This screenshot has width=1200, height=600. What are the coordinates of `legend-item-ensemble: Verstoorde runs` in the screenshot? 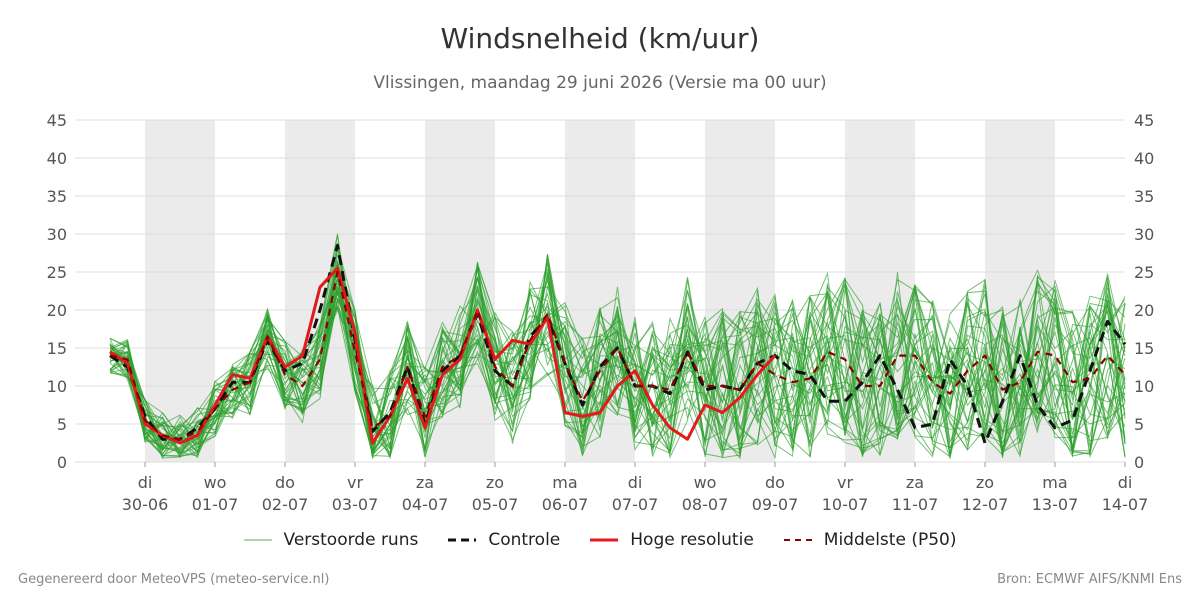 It's located at (331, 540).